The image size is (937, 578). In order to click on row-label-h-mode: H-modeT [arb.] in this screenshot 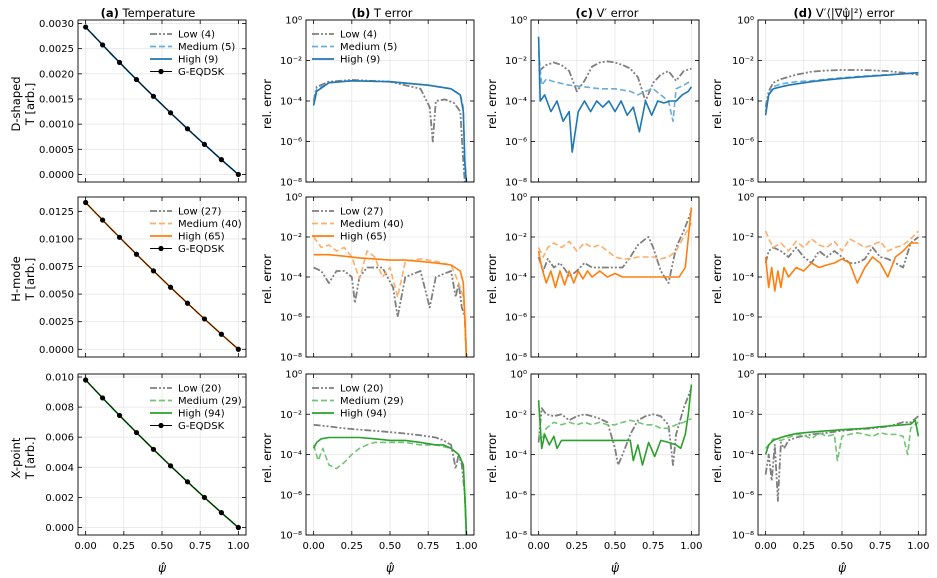, I will do `click(23, 278)`.